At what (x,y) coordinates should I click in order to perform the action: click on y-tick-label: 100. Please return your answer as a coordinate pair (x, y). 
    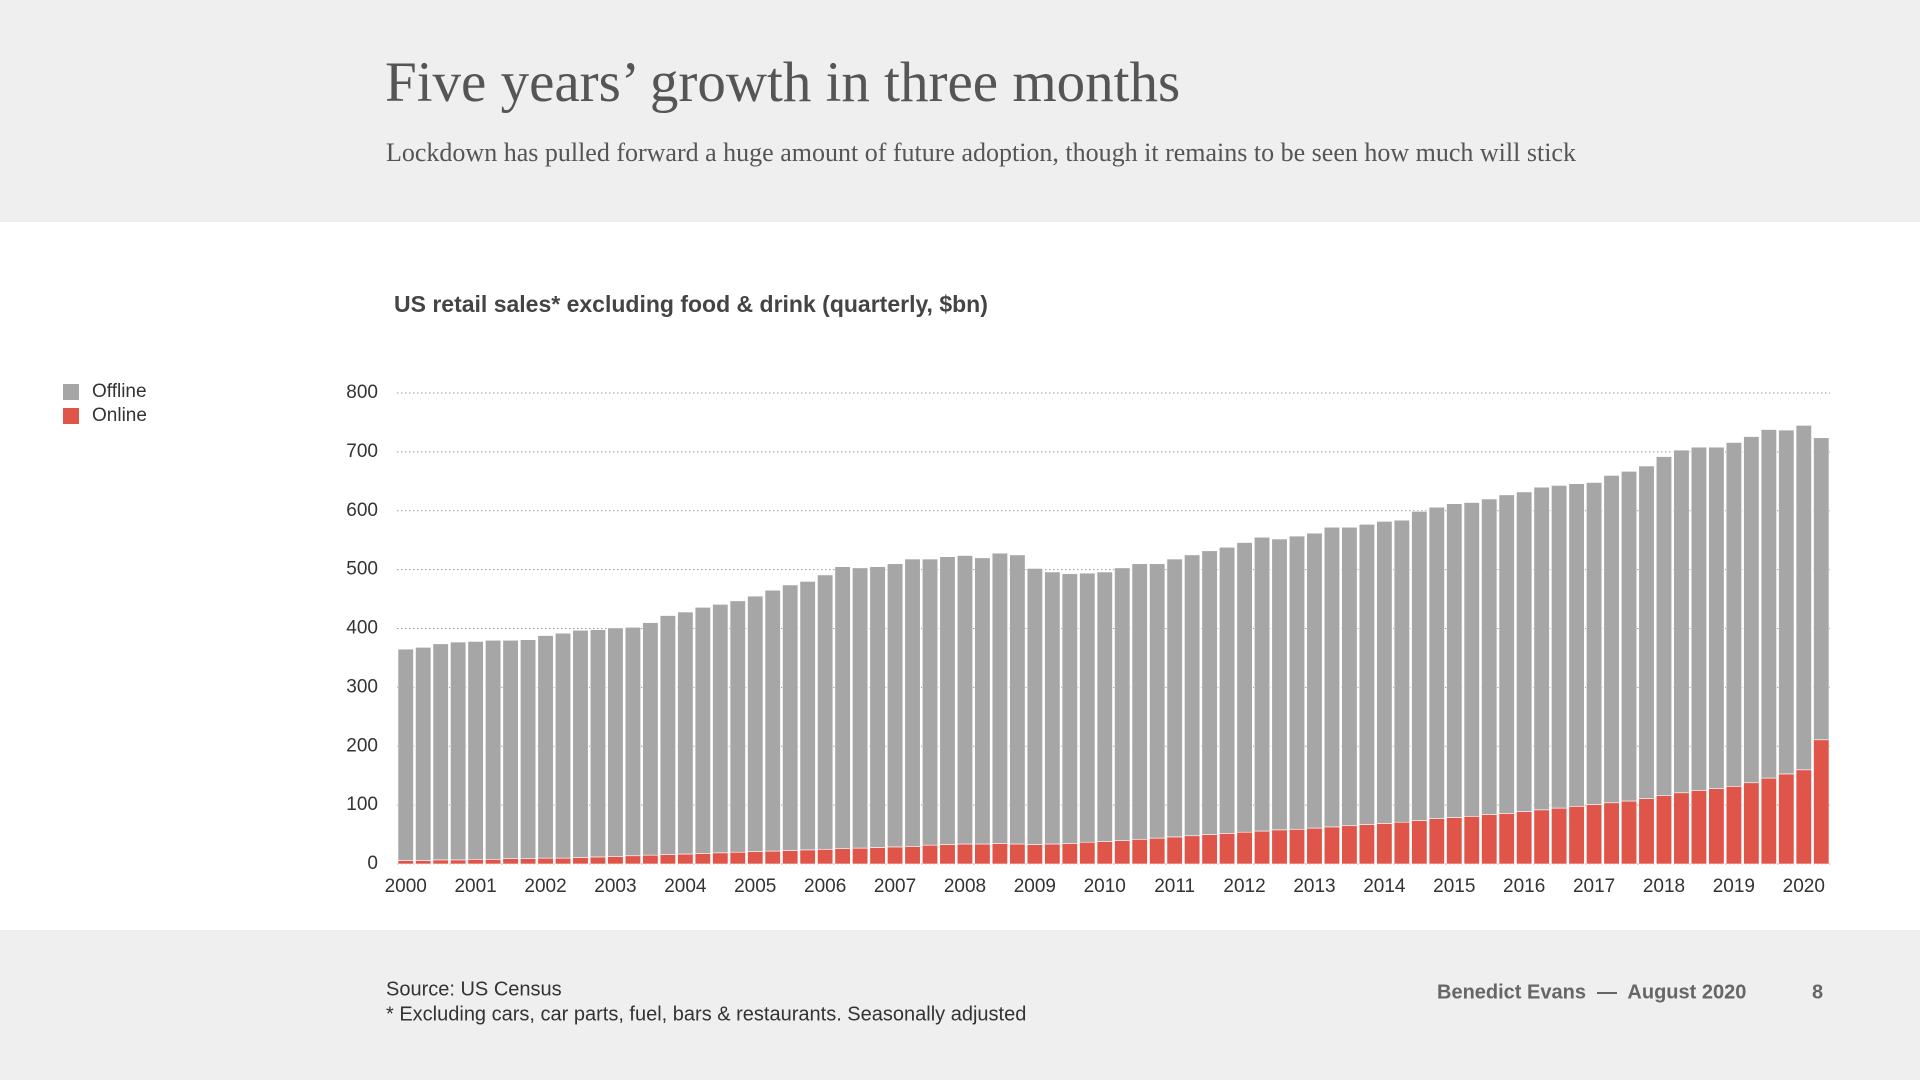
    Looking at the image, I should click on (362, 804).